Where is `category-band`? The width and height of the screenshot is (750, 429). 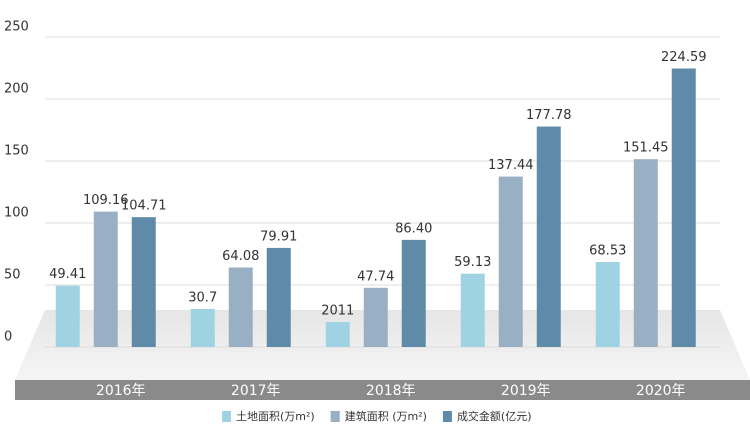 category-band is located at coordinates (382, 390).